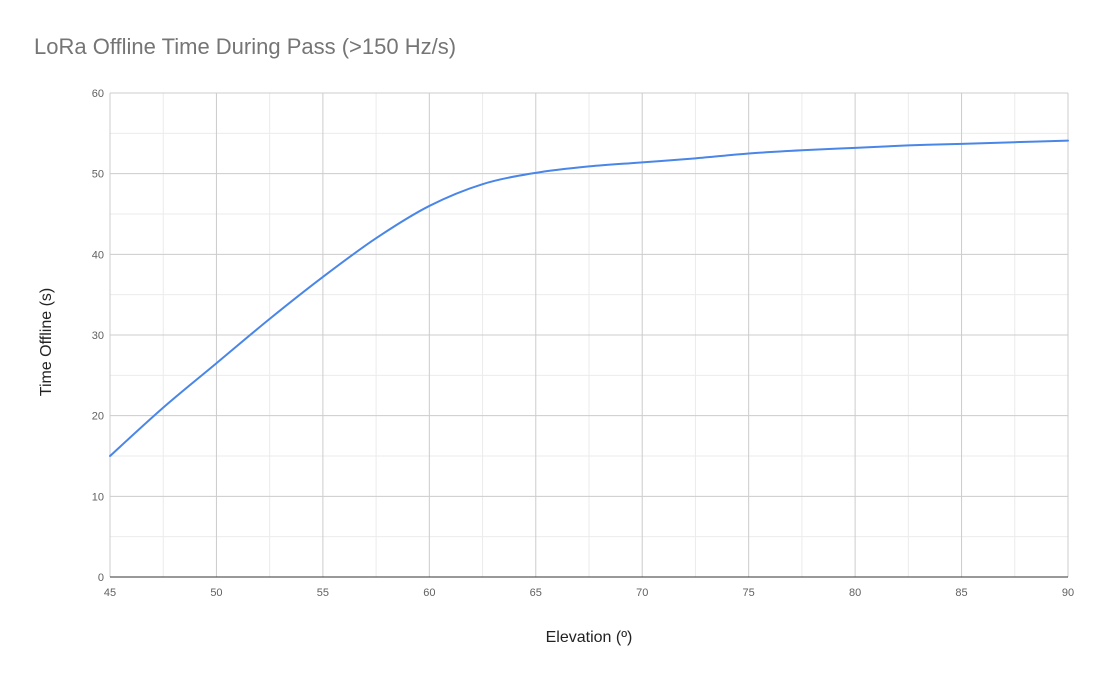 The image size is (1103, 682). Describe the element at coordinates (46, 342) in the screenshot. I see `y-axis-label: Time Offline (s)` at that location.